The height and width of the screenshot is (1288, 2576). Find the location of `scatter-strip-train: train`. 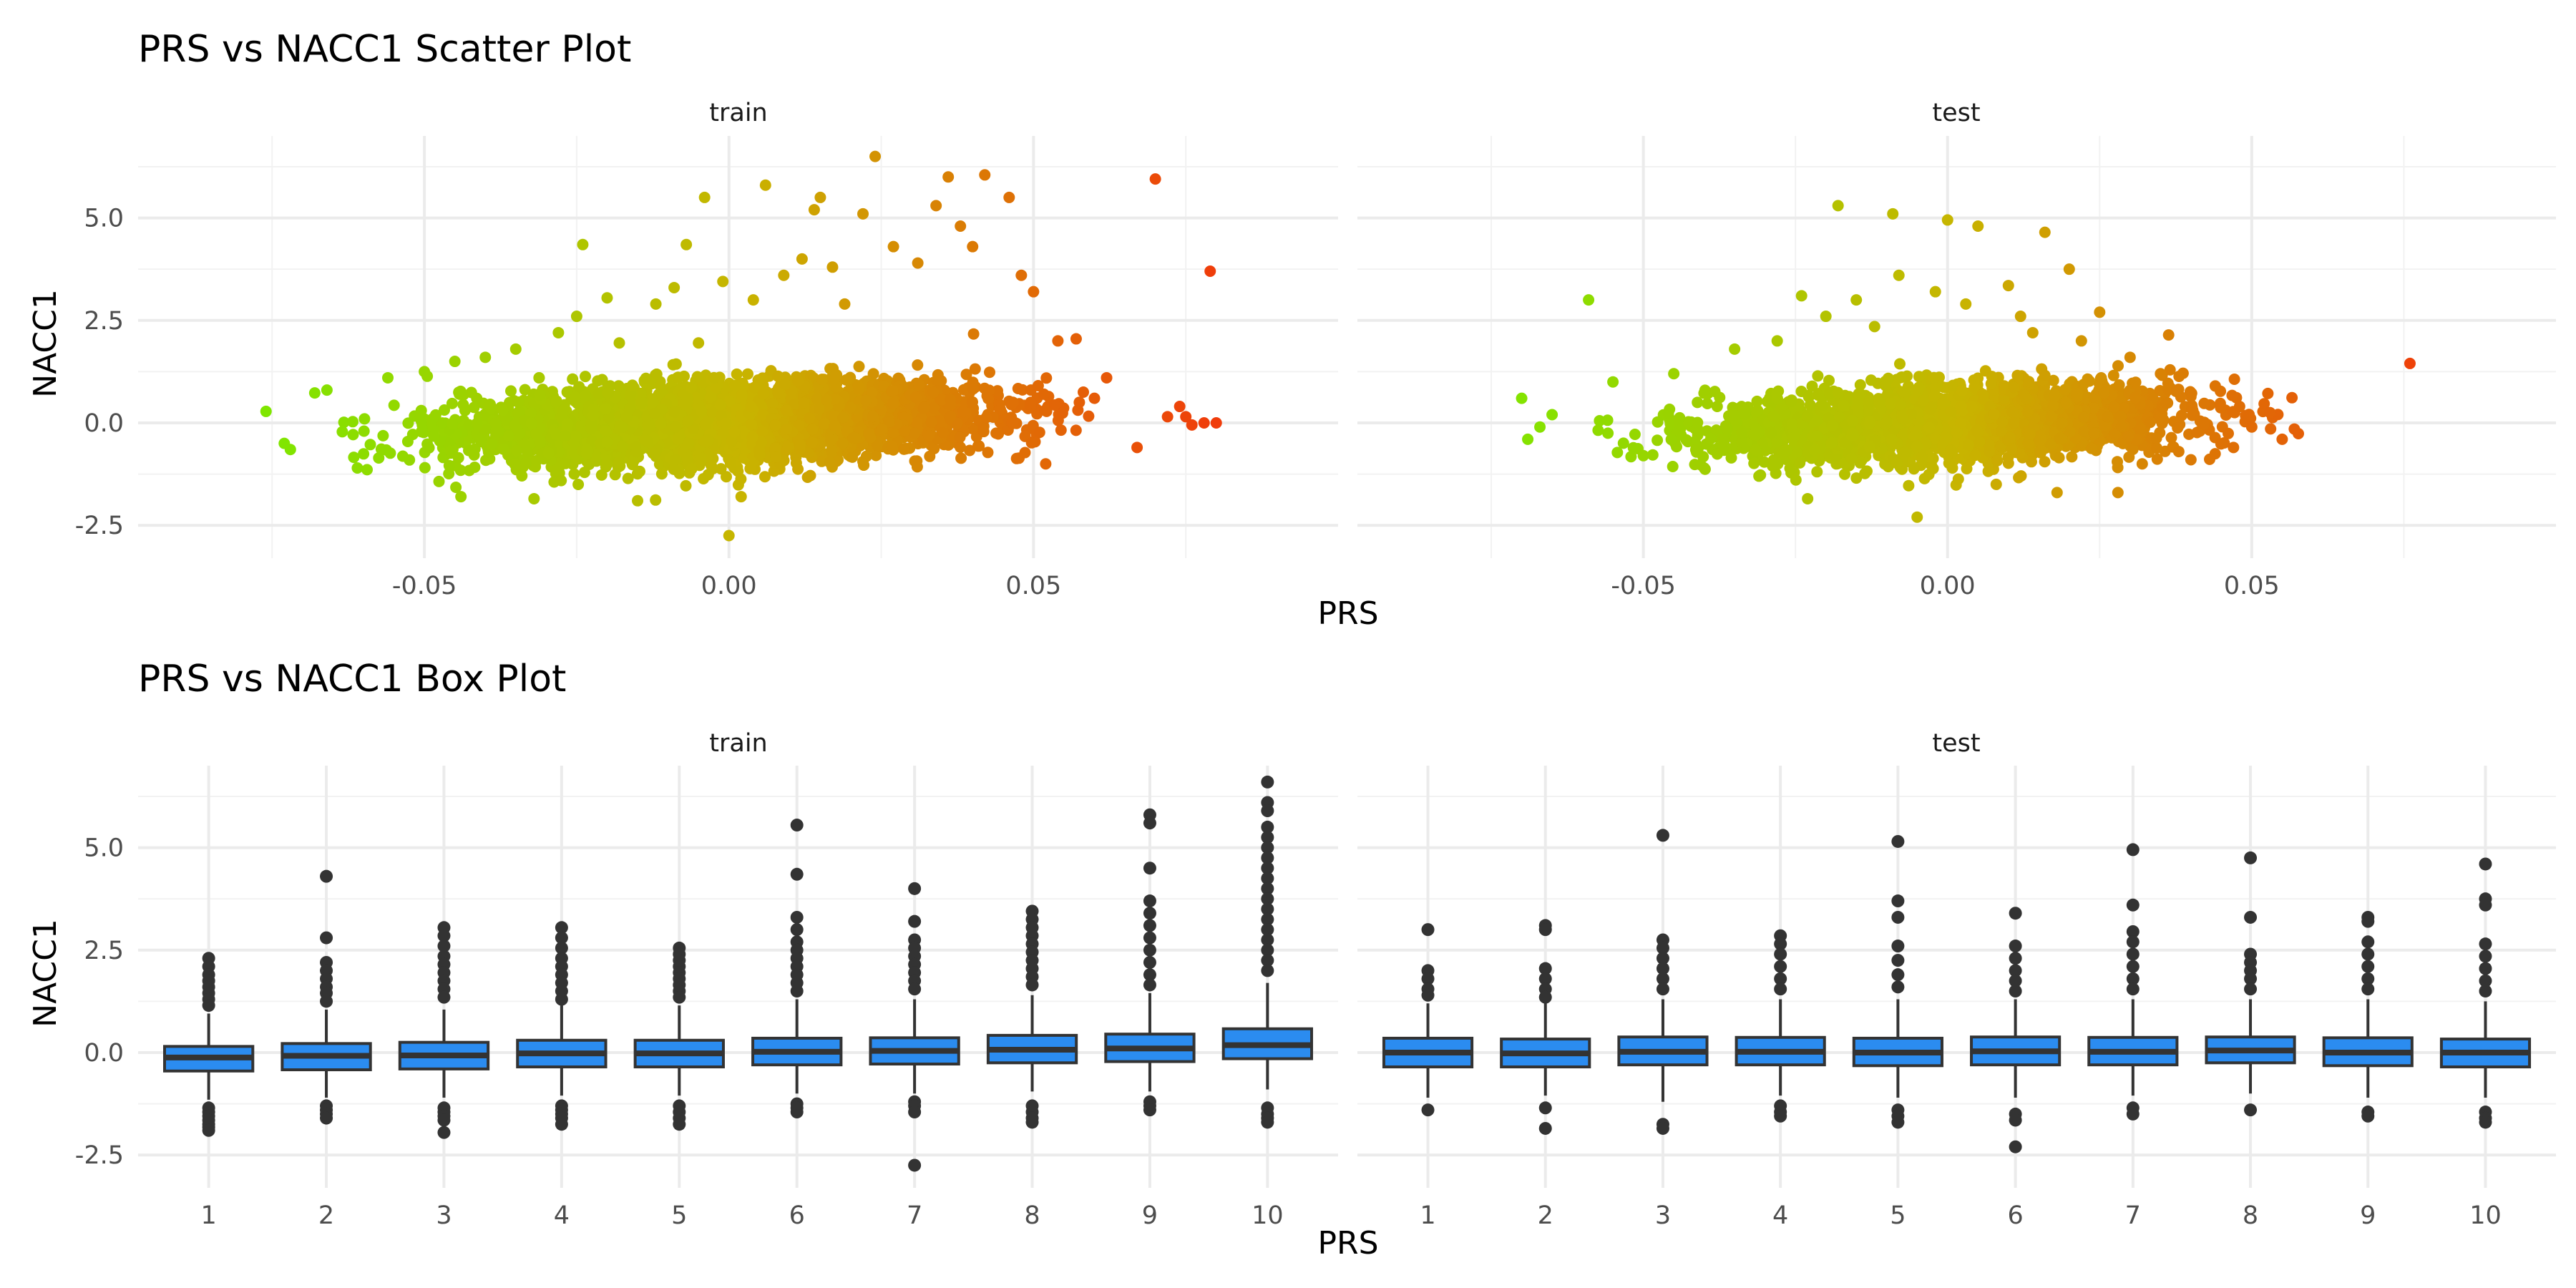

scatter-strip-train: train is located at coordinates (738, 113).